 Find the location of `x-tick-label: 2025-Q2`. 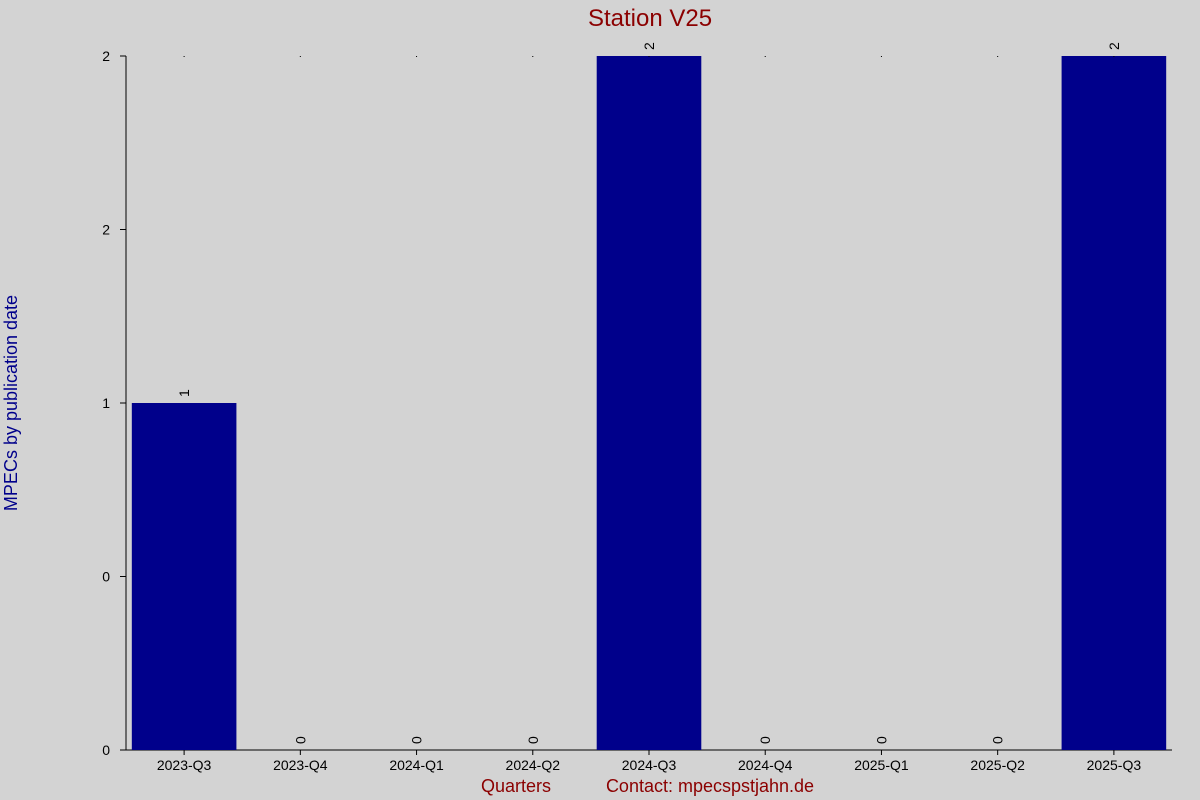

x-tick-label: 2025-Q2 is located at coordinates (997, 765).